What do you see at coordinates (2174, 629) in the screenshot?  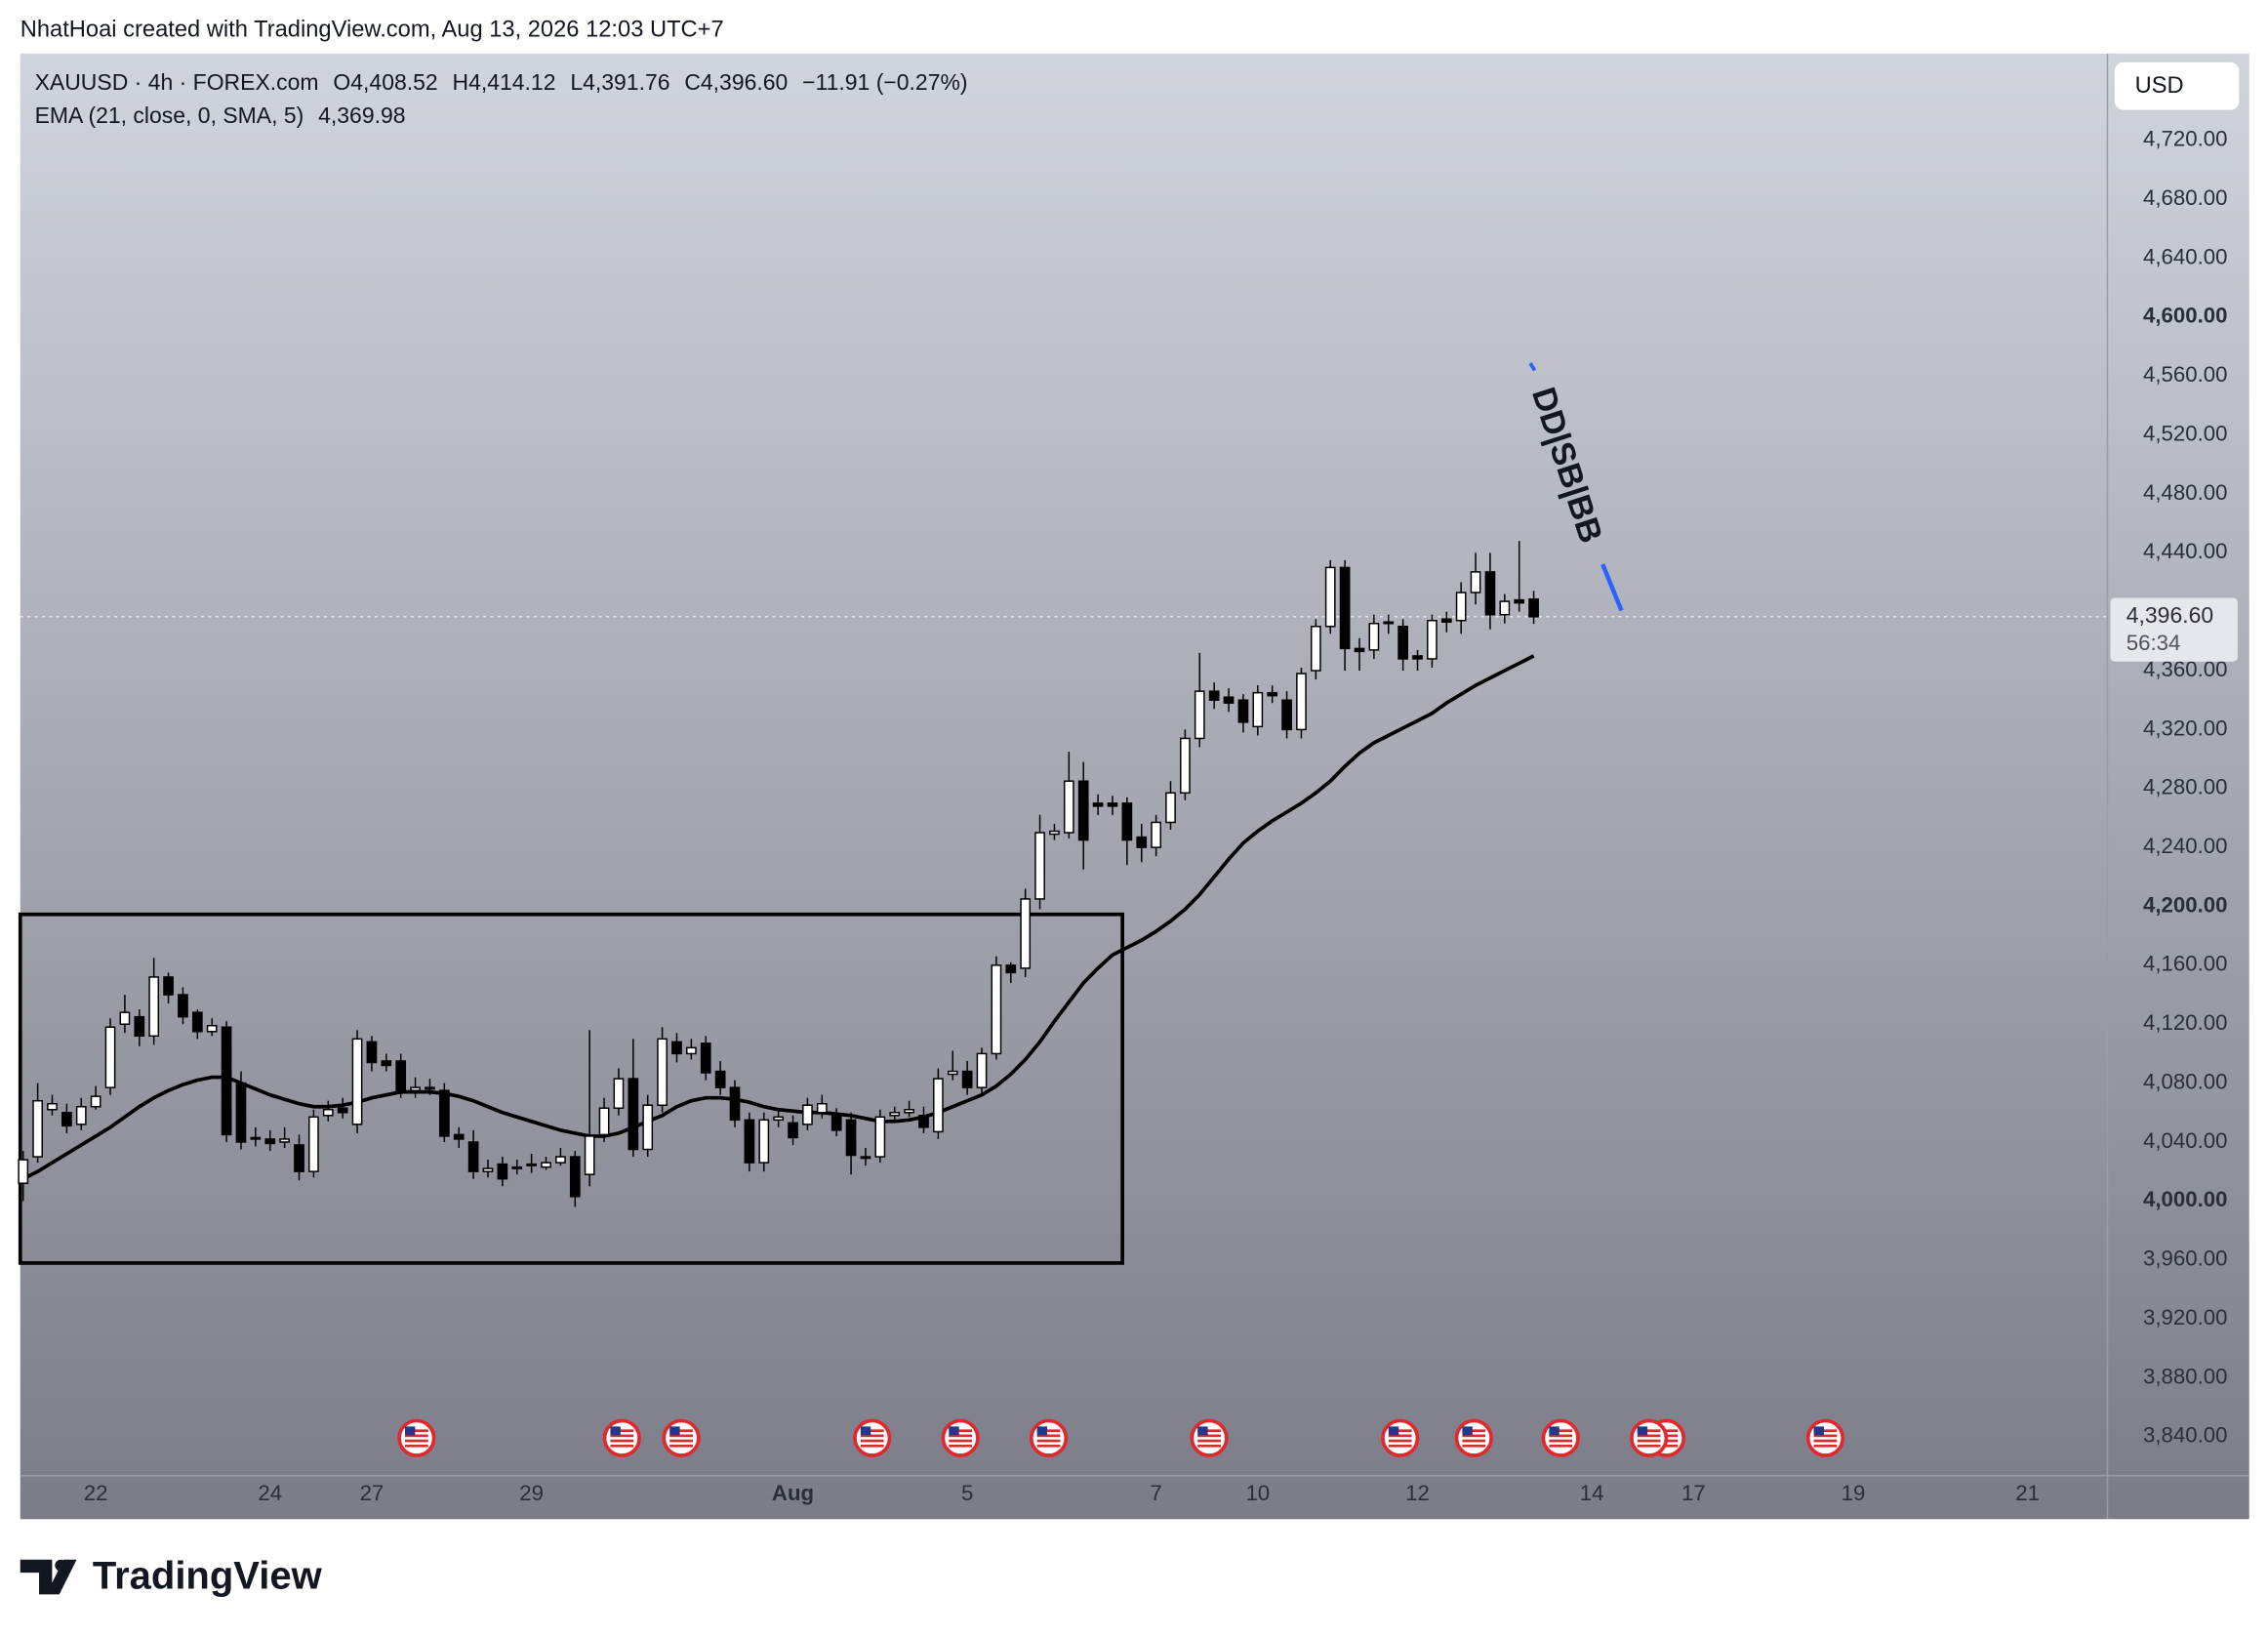 I see `last-price-box` at bounding box center [2174, 629].